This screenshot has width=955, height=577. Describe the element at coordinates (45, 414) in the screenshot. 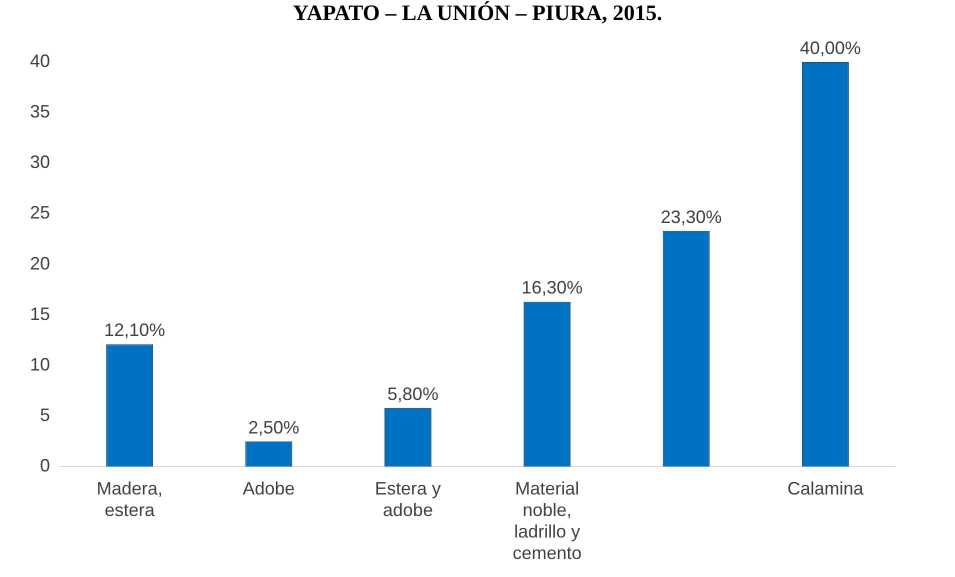

I see `y-tick-label: 5` at that location.